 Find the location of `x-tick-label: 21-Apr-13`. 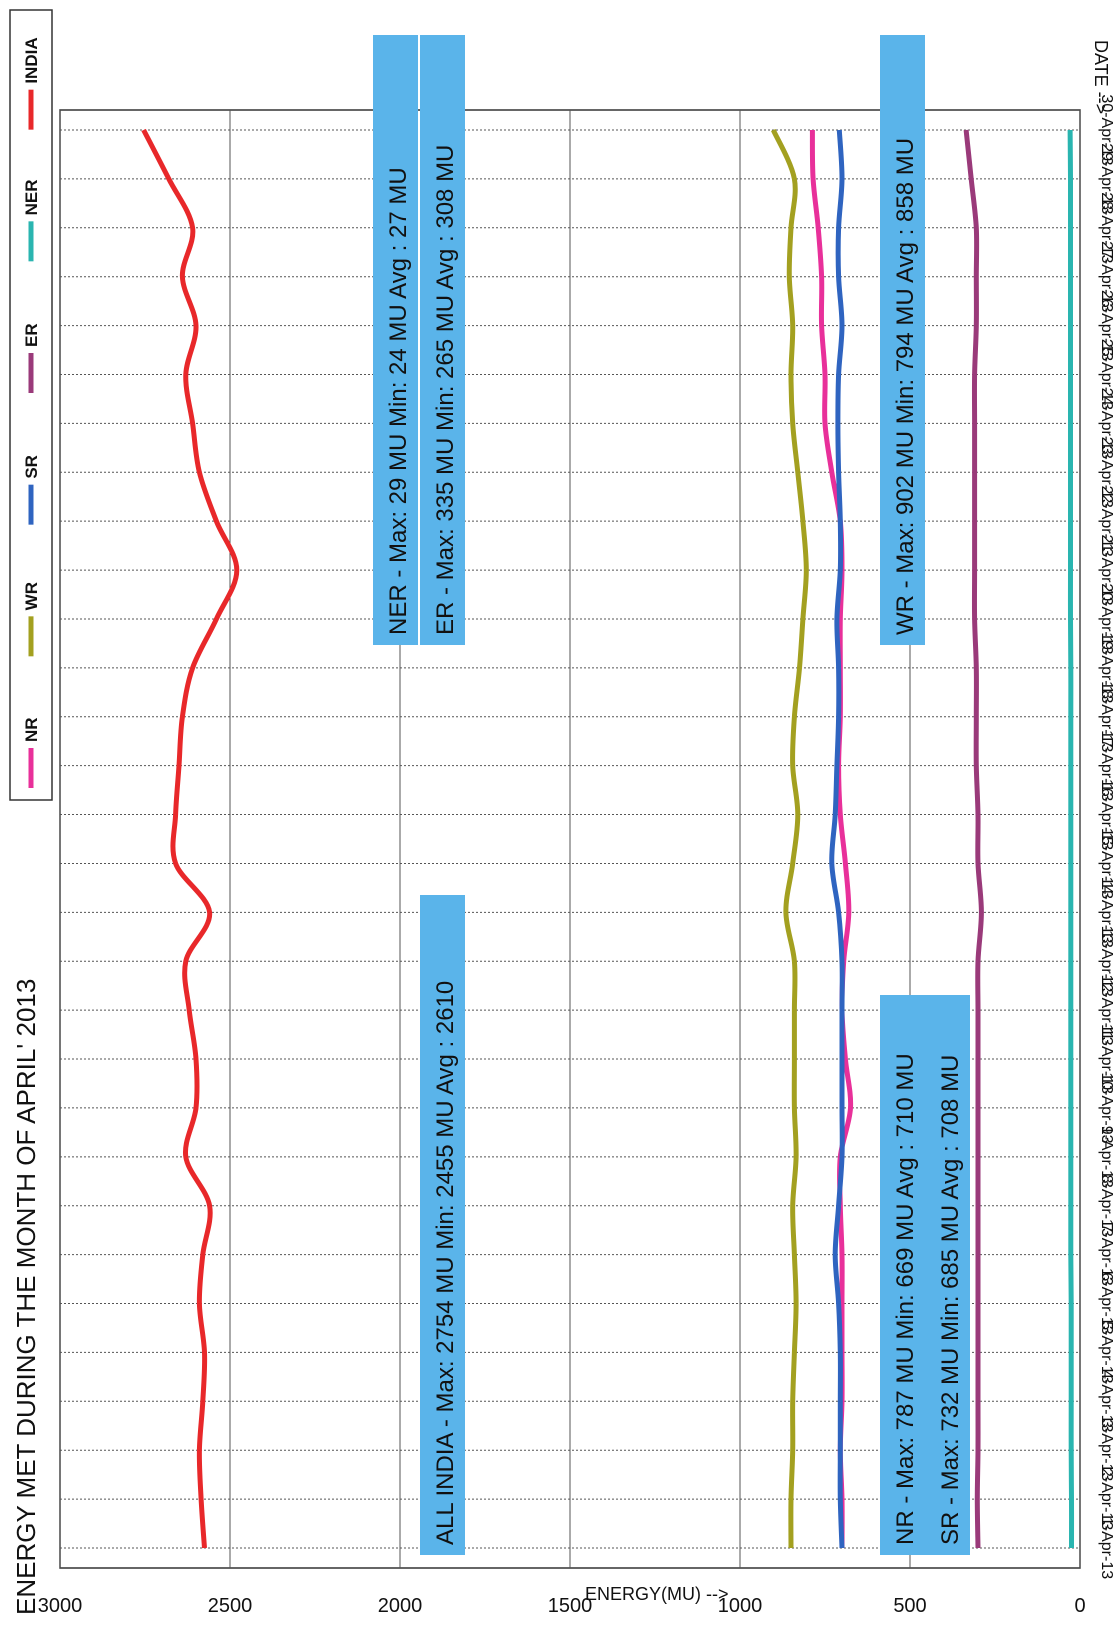

x-tick-label: 21-Apr-13 is located at coordinates (1105, 569).